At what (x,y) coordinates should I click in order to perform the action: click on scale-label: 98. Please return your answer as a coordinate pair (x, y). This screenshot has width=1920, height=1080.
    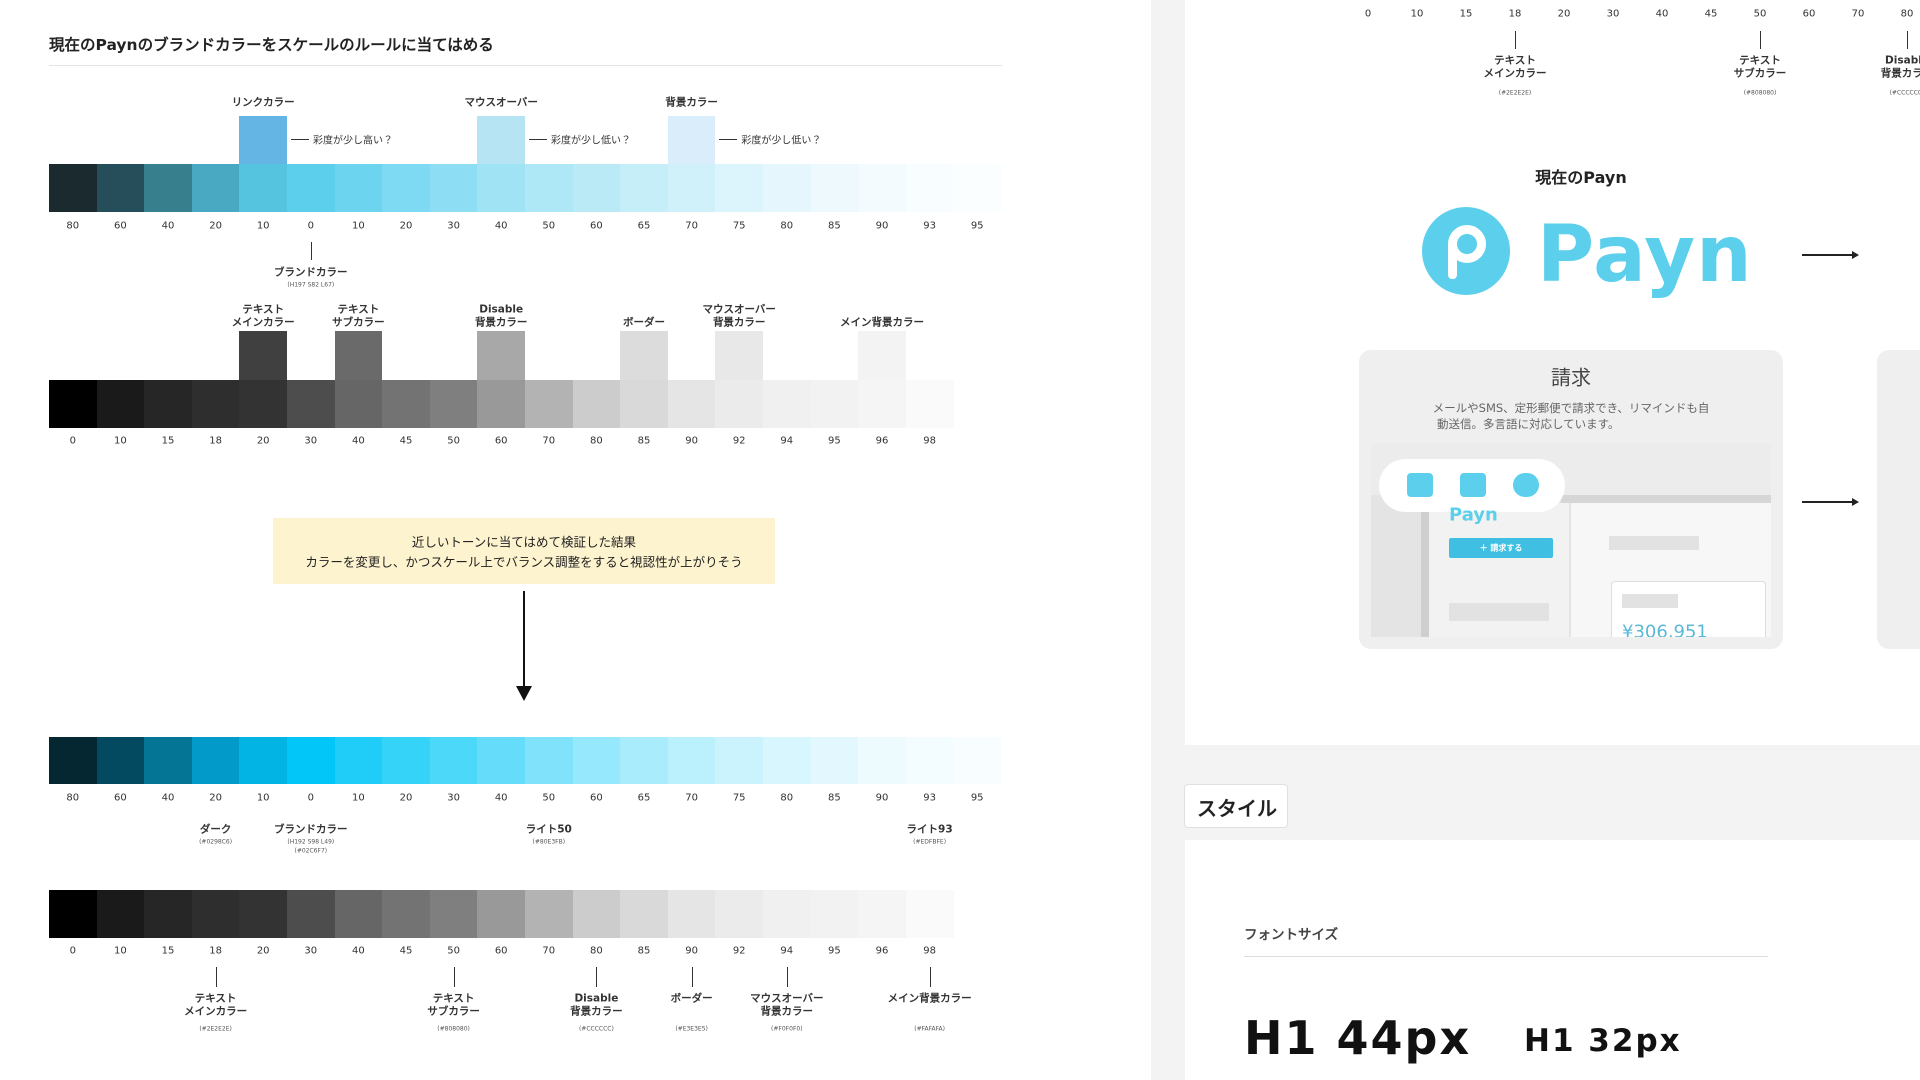
    Looking at the image, I should click on (929, 951).